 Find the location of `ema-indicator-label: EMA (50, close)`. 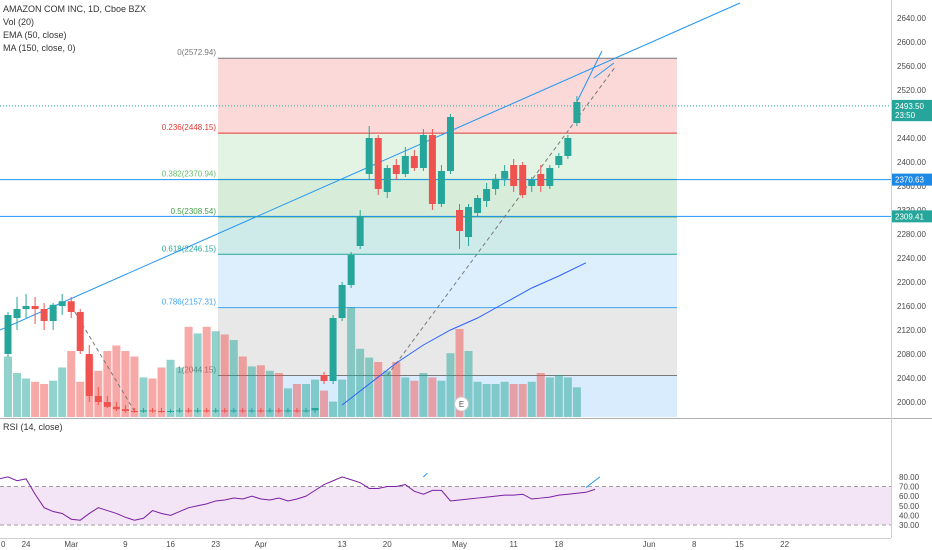

ema-indicator-label: EMA (50, close) is located at coordinates (35, 35).